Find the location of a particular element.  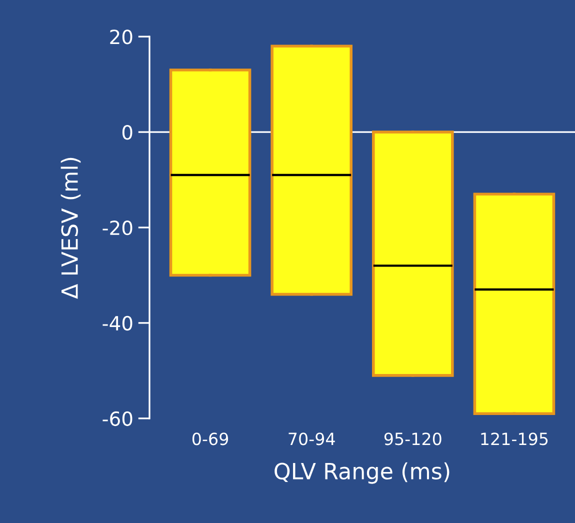

x-tick-label: 0-69 is located at coordinates (210, 439).